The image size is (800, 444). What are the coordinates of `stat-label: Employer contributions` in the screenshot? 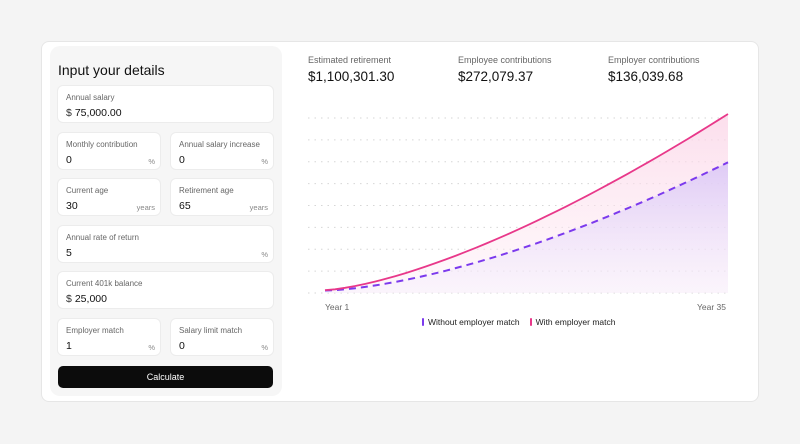 It's located at (654, 60).